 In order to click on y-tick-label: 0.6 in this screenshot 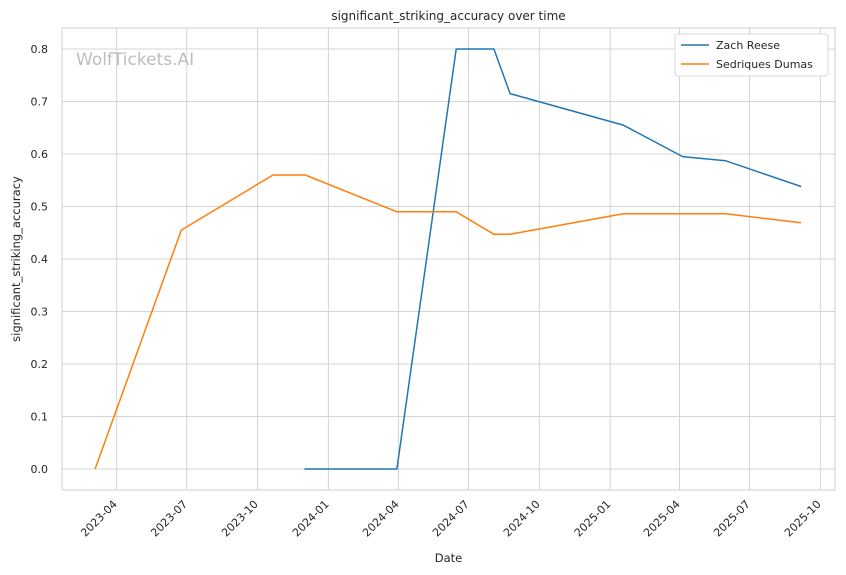, I will do `click(40, 154)`.